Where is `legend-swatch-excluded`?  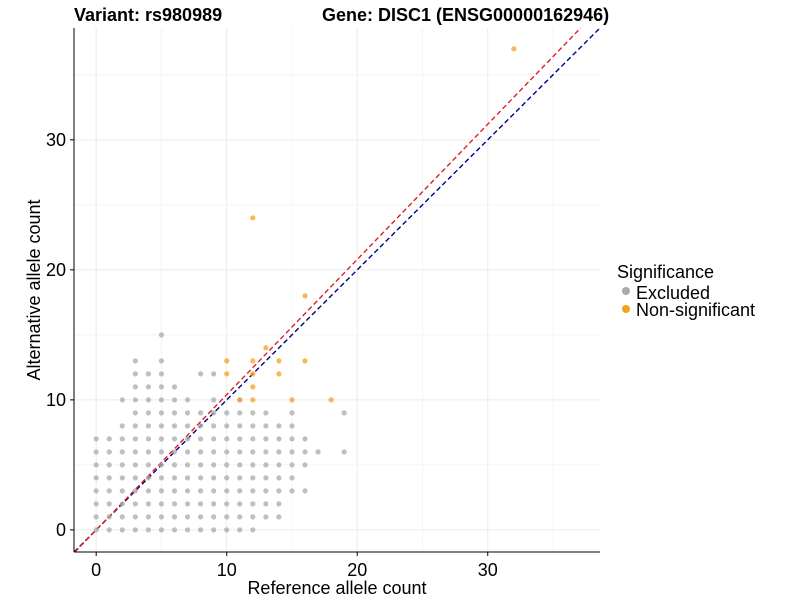 legend-swatch-excluded is located at coordinates (626, 291).